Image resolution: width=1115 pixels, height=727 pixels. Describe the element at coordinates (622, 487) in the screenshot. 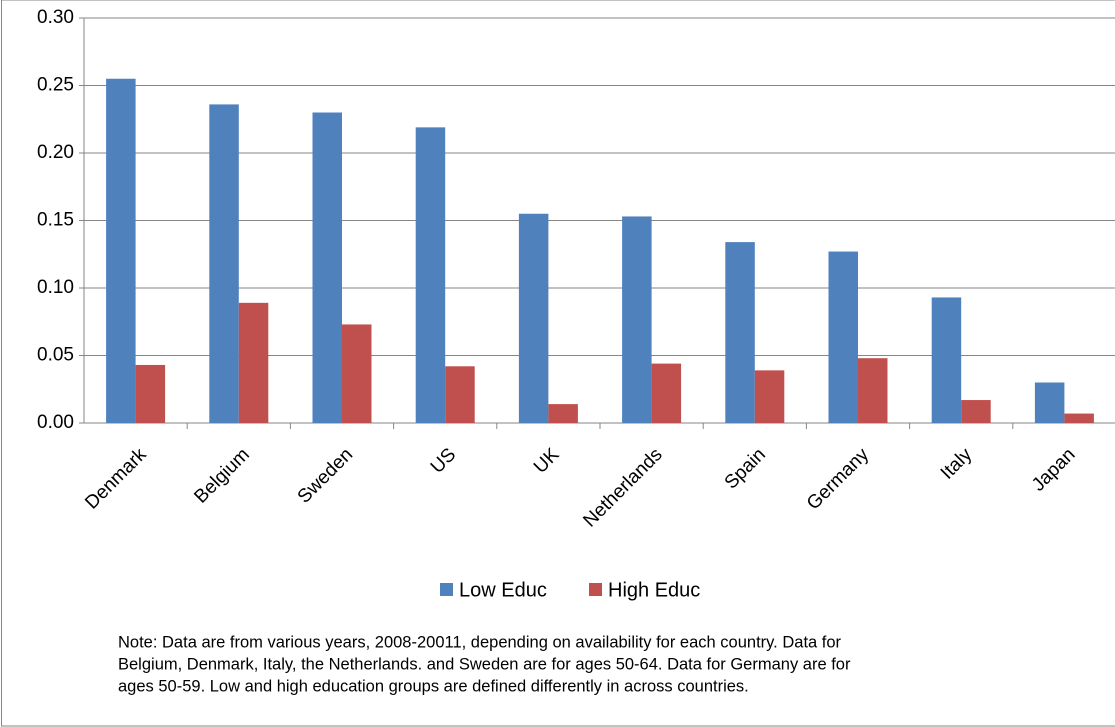

I see `x-tick-label: Netherlands` at that location.